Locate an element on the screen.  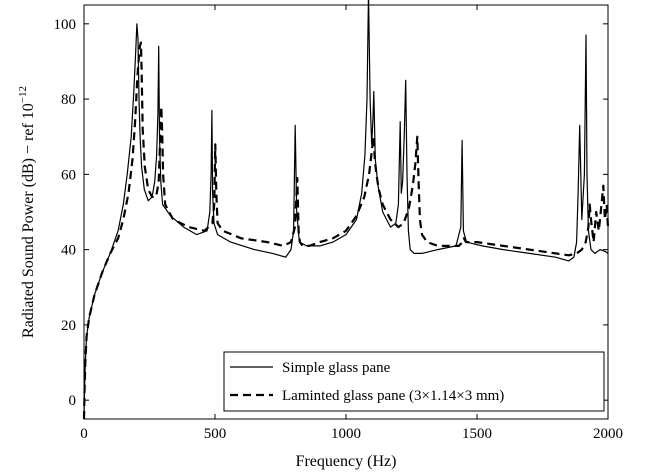
y-tick-label: 60 is located at coordinates (68, 175).